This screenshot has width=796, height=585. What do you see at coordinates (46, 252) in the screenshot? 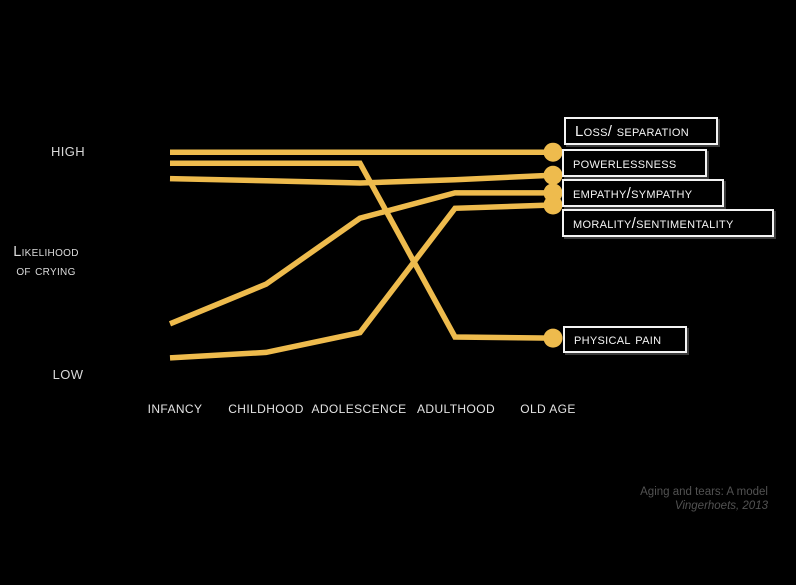
I see `y-axis-title-line1: Likelihood` at bounding box center [46, 252].